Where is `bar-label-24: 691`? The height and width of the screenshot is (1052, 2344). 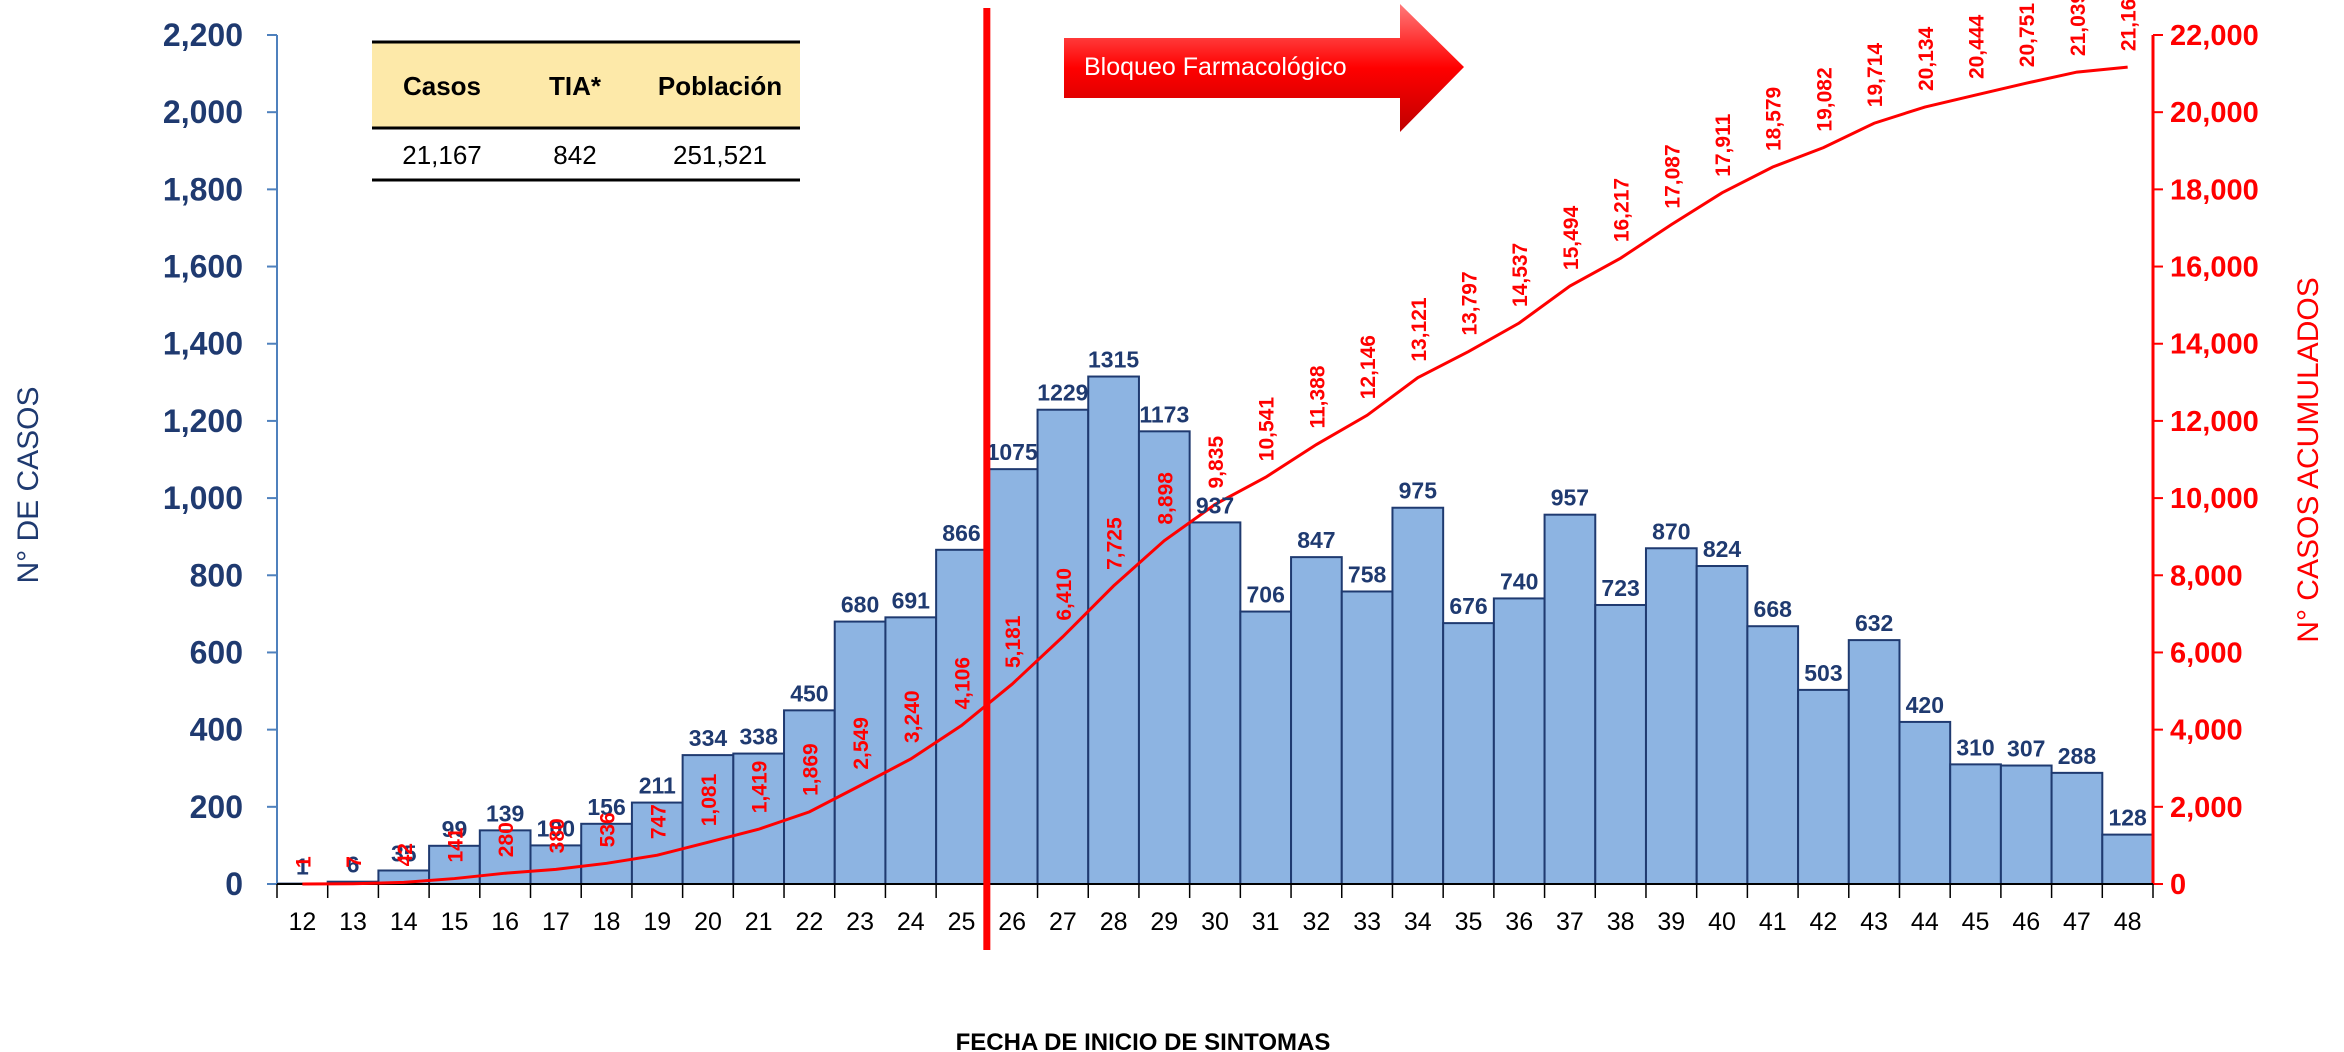
bar-label-24: 691 is located at coordinates (911, 600).